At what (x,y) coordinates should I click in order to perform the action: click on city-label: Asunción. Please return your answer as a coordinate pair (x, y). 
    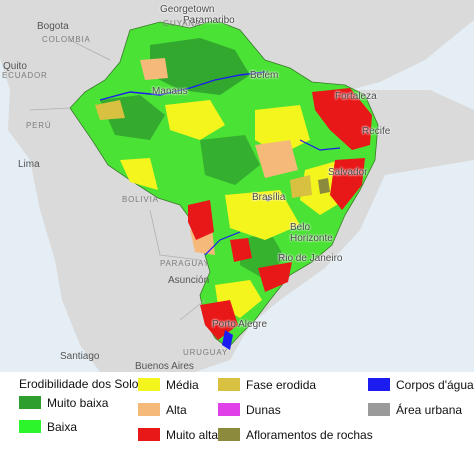
    Looking at the image, I should click on (189, 280).